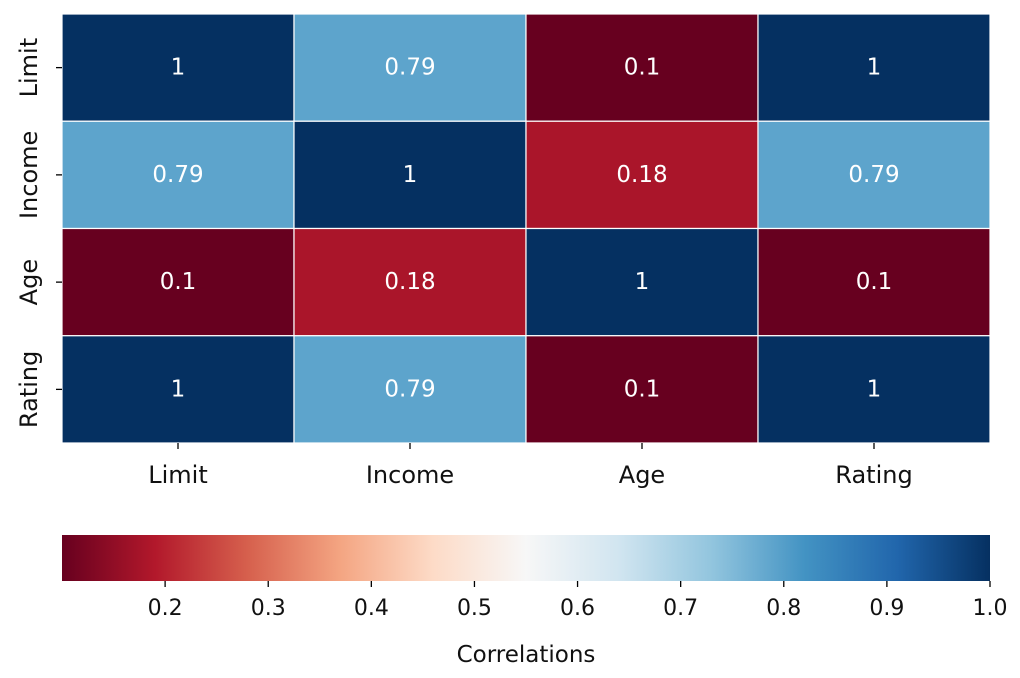 The image size is (1020, 678). I want to click on column-axis: Limit Income Age Rating, so click(530, 466).